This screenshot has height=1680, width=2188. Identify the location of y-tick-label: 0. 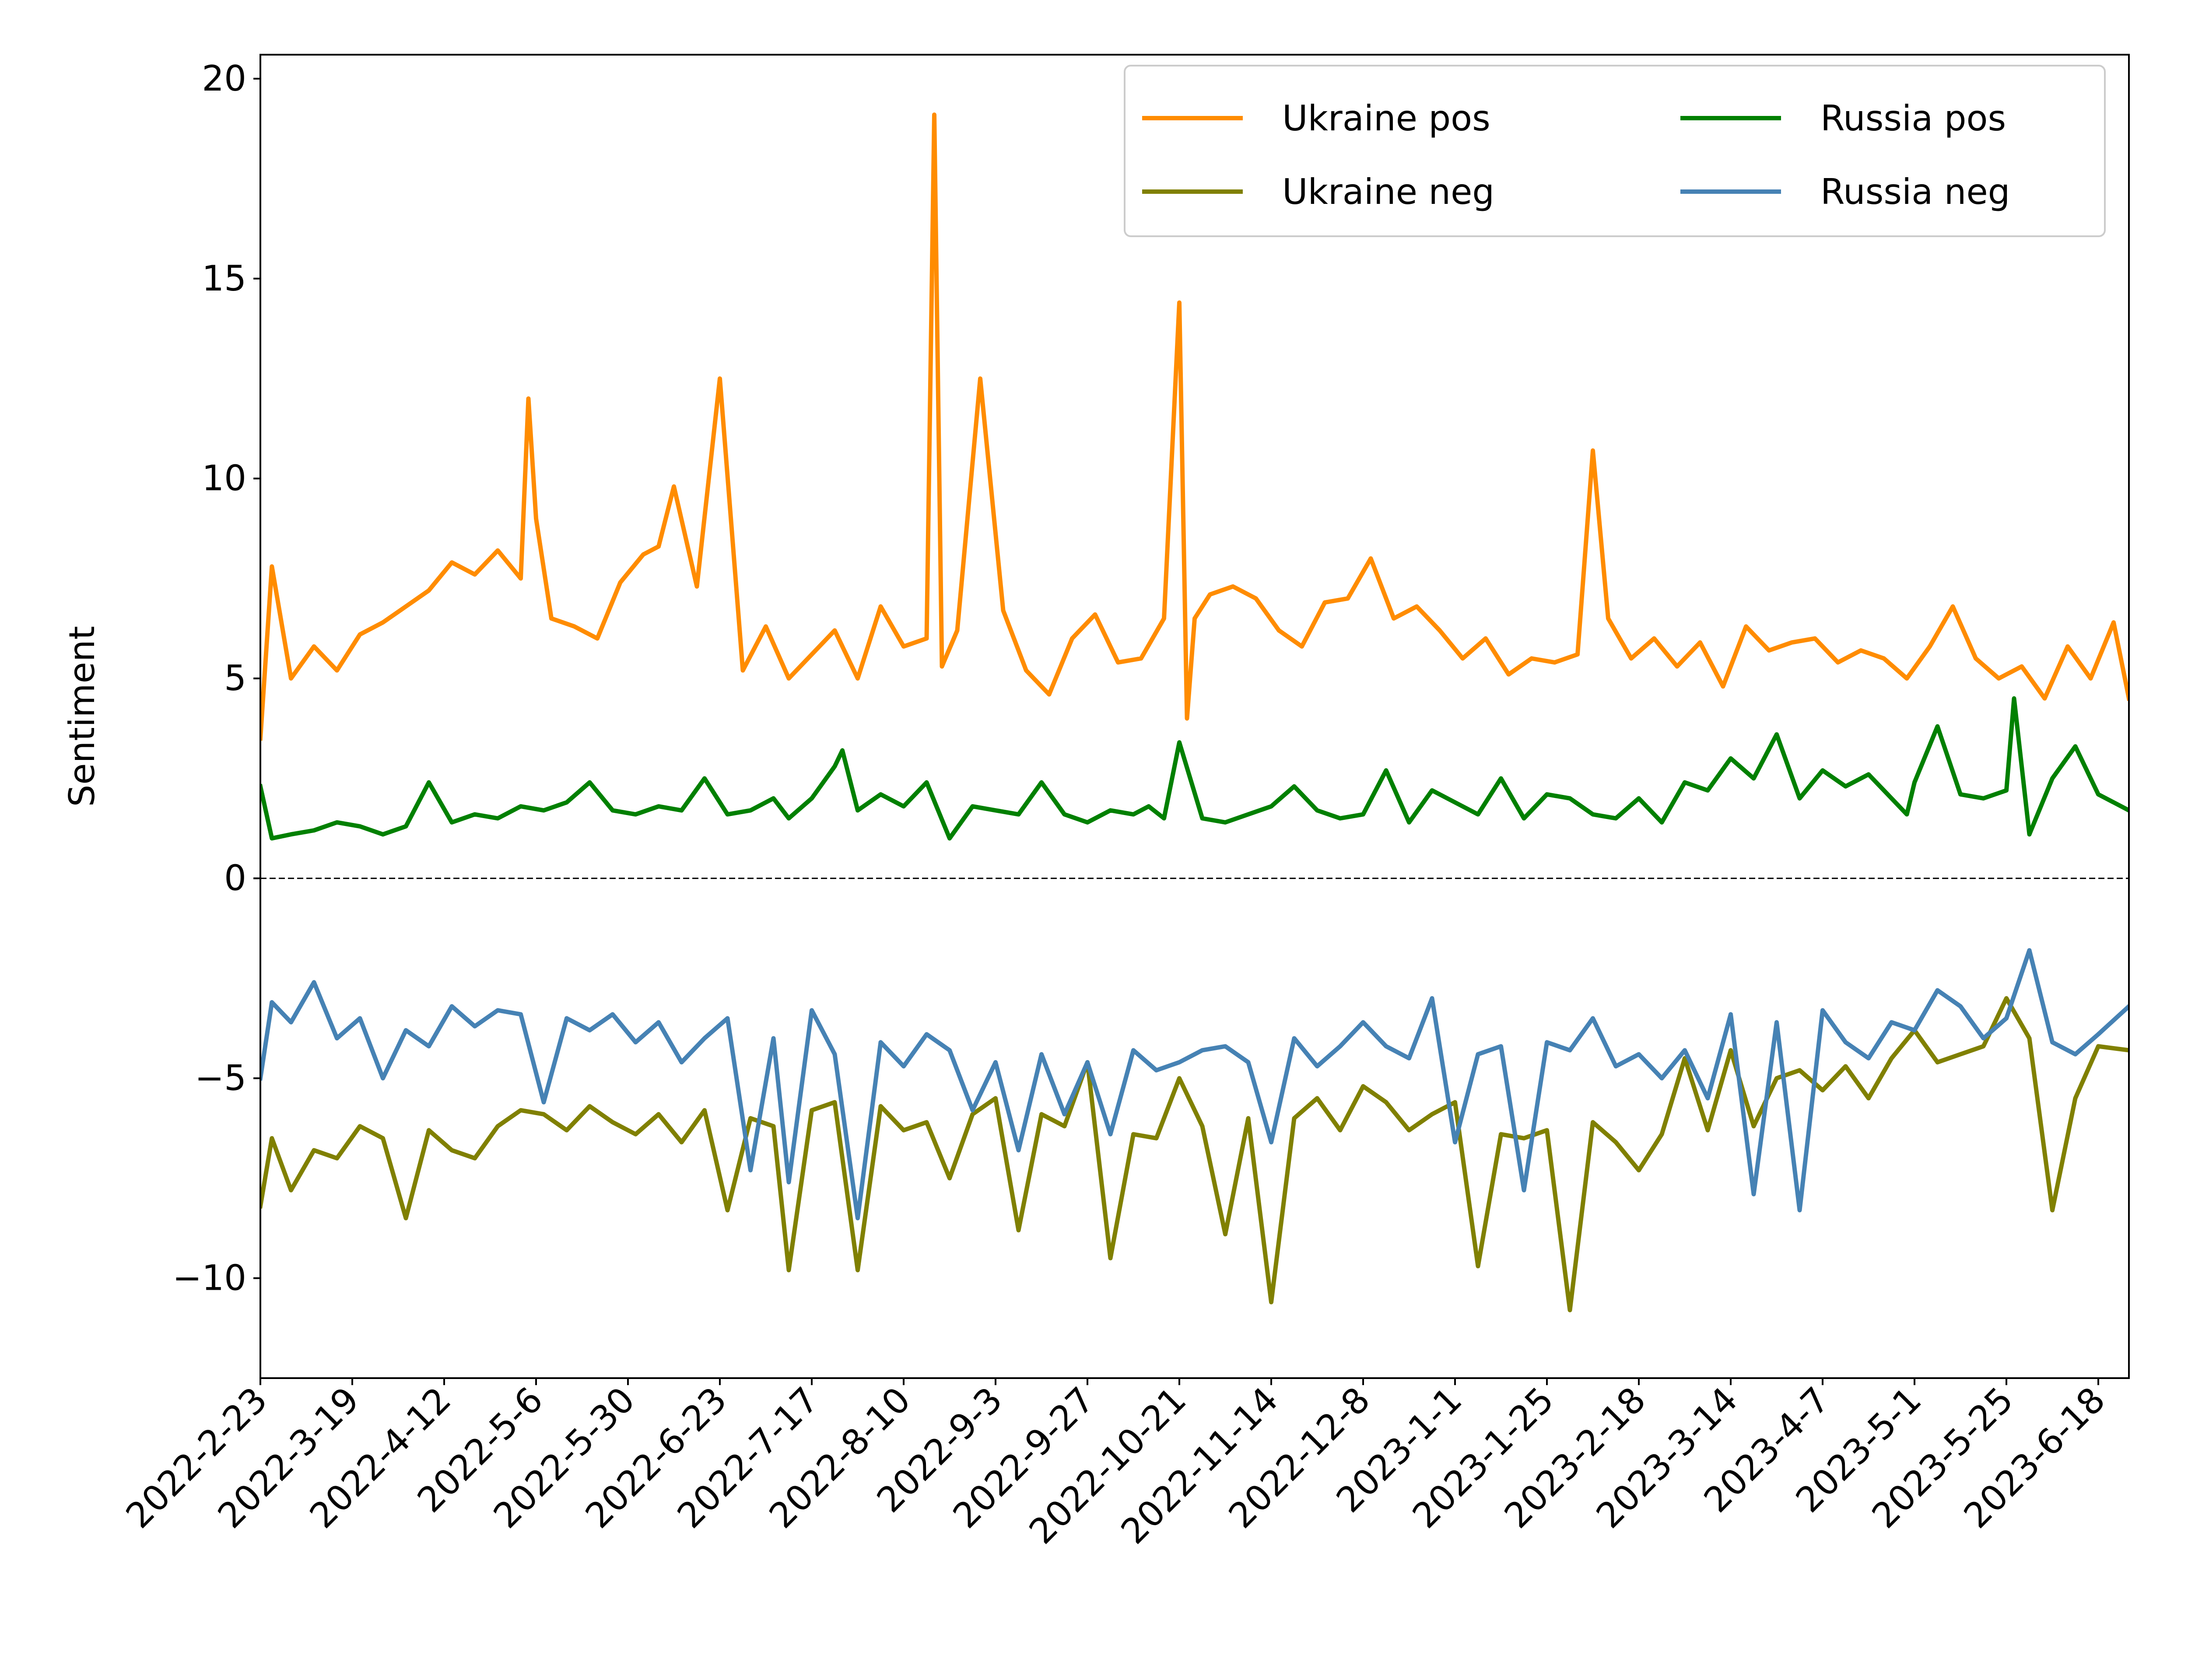
(235, 878).